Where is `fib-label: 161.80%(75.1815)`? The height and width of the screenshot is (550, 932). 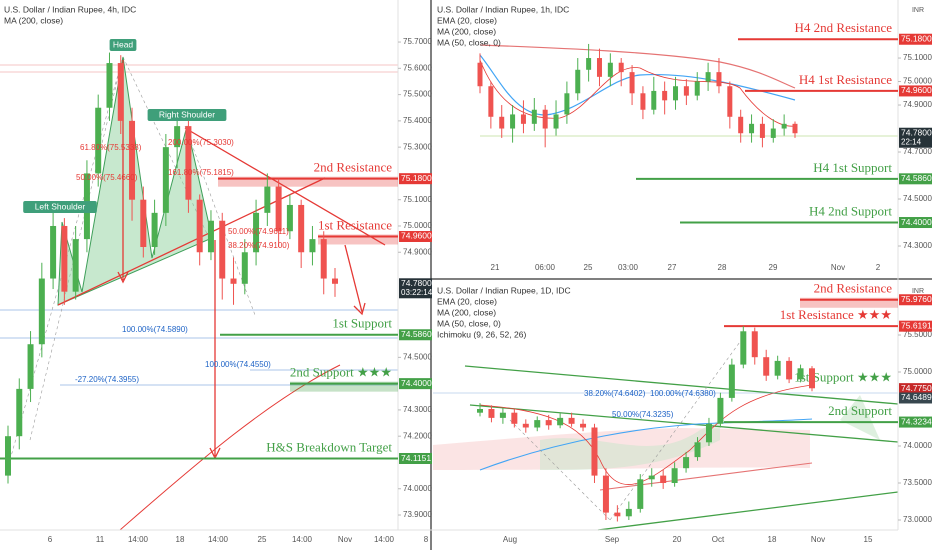
fib-label: 161.80%(75.1815) is located at coordinates (201, 172).